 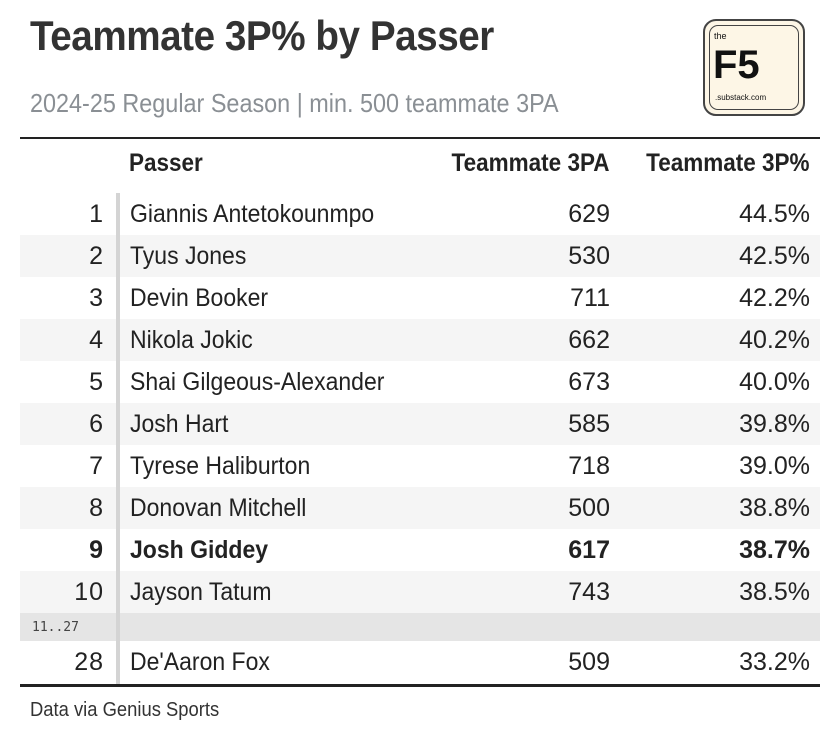 What do you see at coordinates (774, 382) in the screenshot?
I see `row-percent: 40.0%` at bounding box center [774, 382].